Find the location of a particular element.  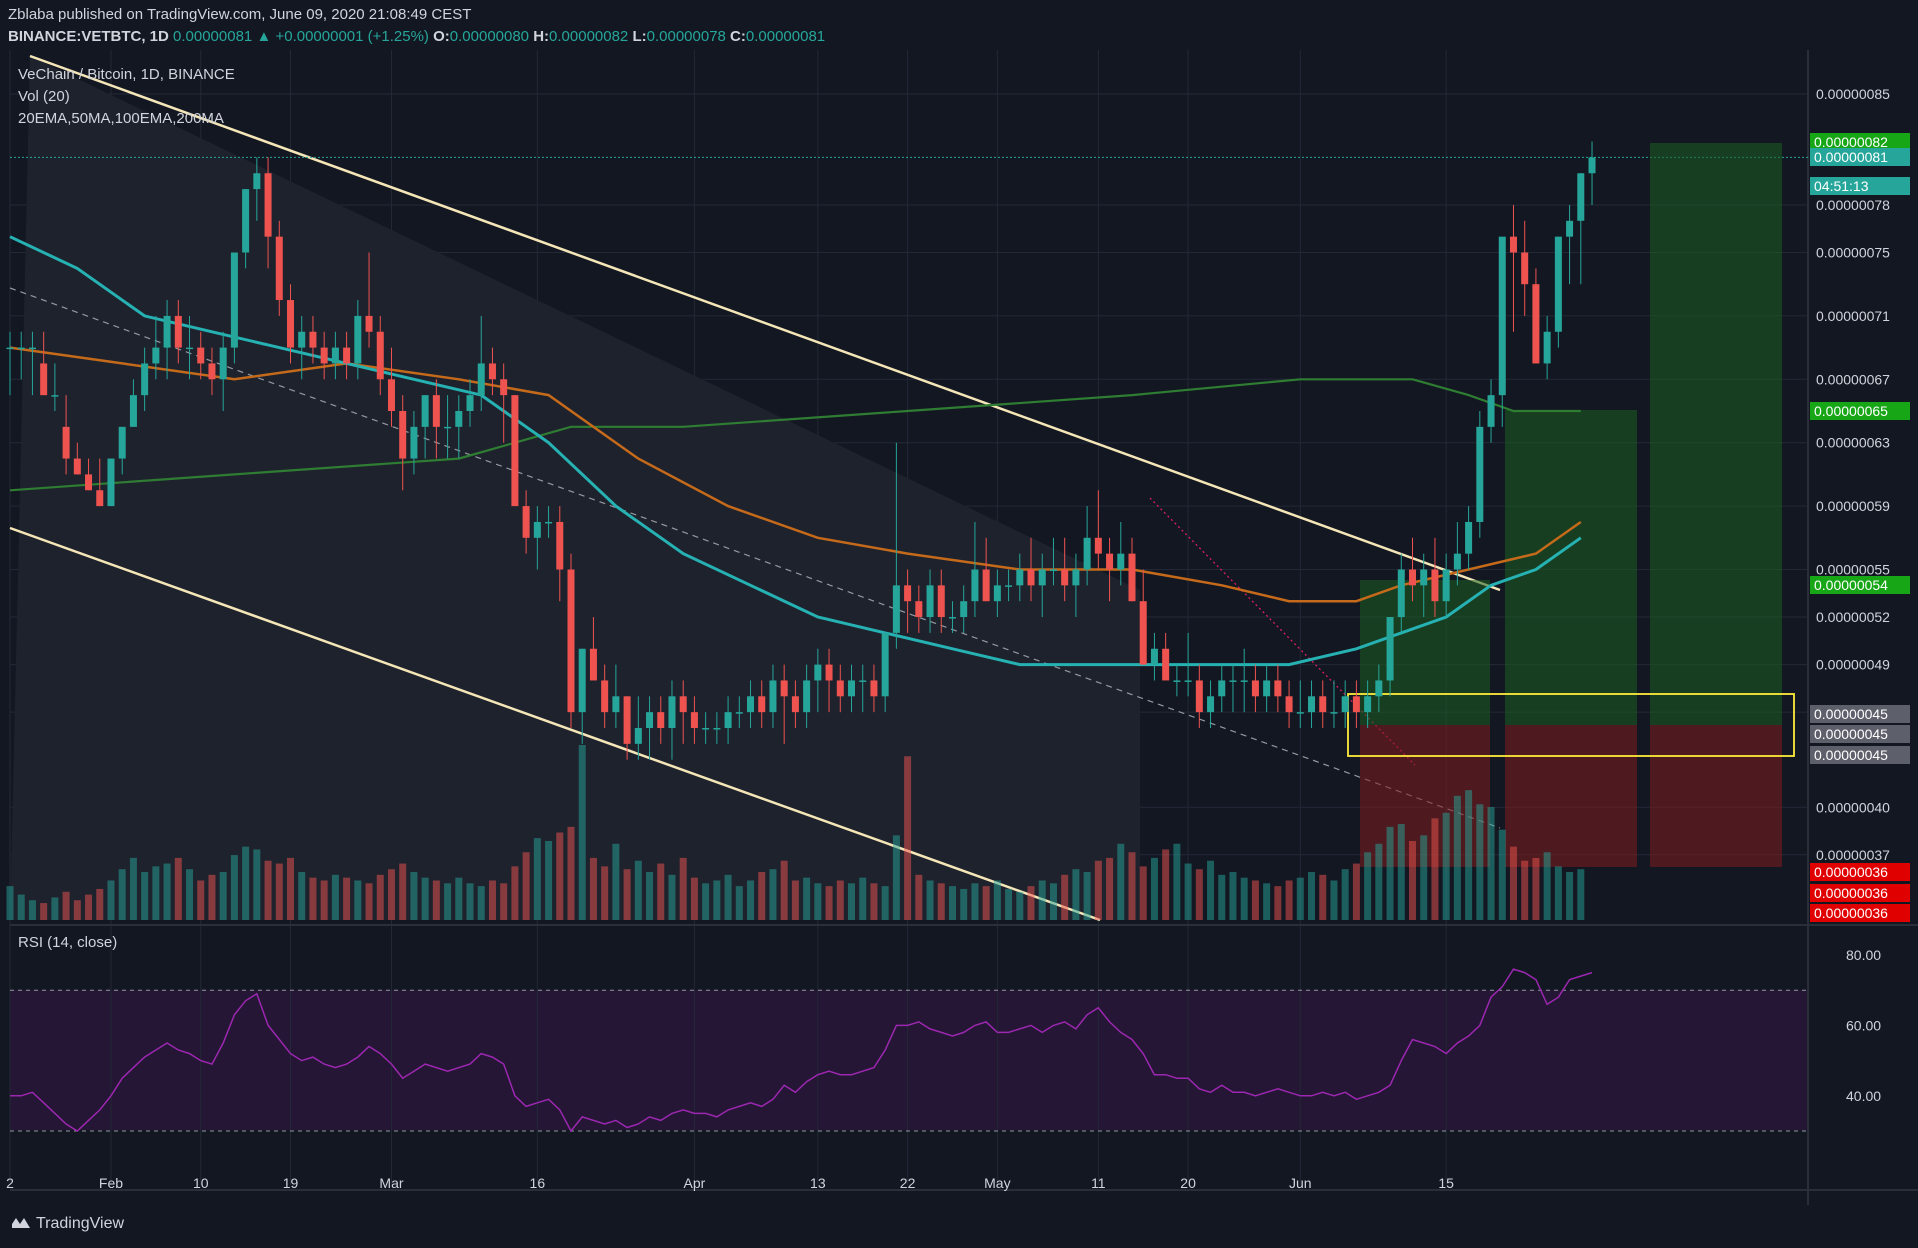

rsi-band is located at coordinates (909, 1060).